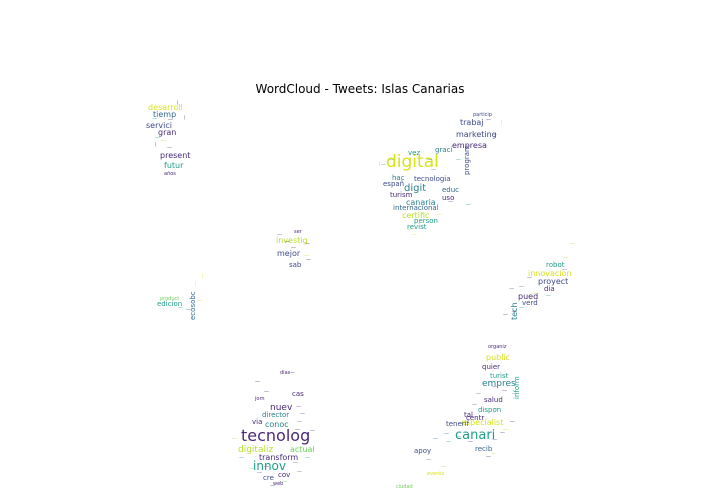  Describe the element at coordinates (436, 474) in the screenshot. I see `word-evento: evento` at that location.